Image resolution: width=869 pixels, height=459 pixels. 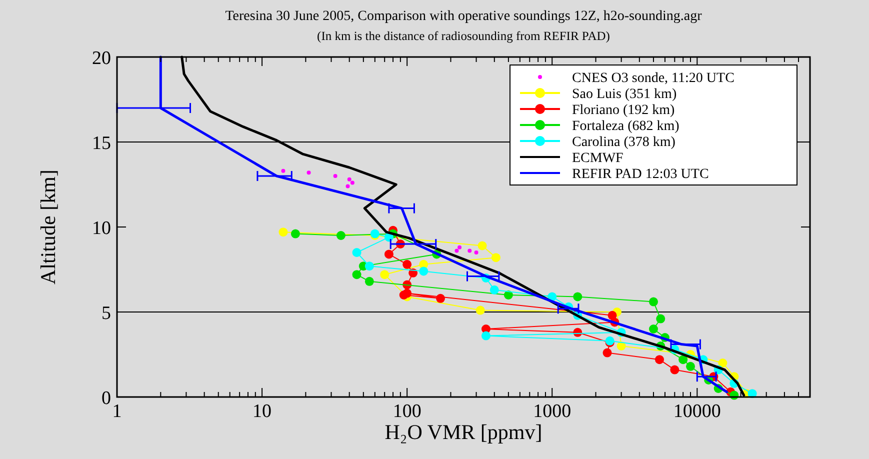 I want to click on legend-label: CNES O3 sonde, 11:20 UTC, so click(x=653, y=78).